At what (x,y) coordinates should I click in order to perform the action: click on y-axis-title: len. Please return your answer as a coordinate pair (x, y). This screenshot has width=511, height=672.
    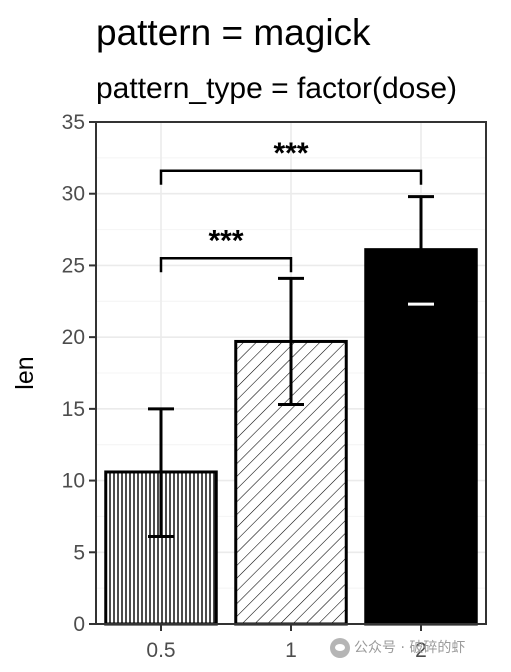
    Looking at the image, I should click on (25, 372).